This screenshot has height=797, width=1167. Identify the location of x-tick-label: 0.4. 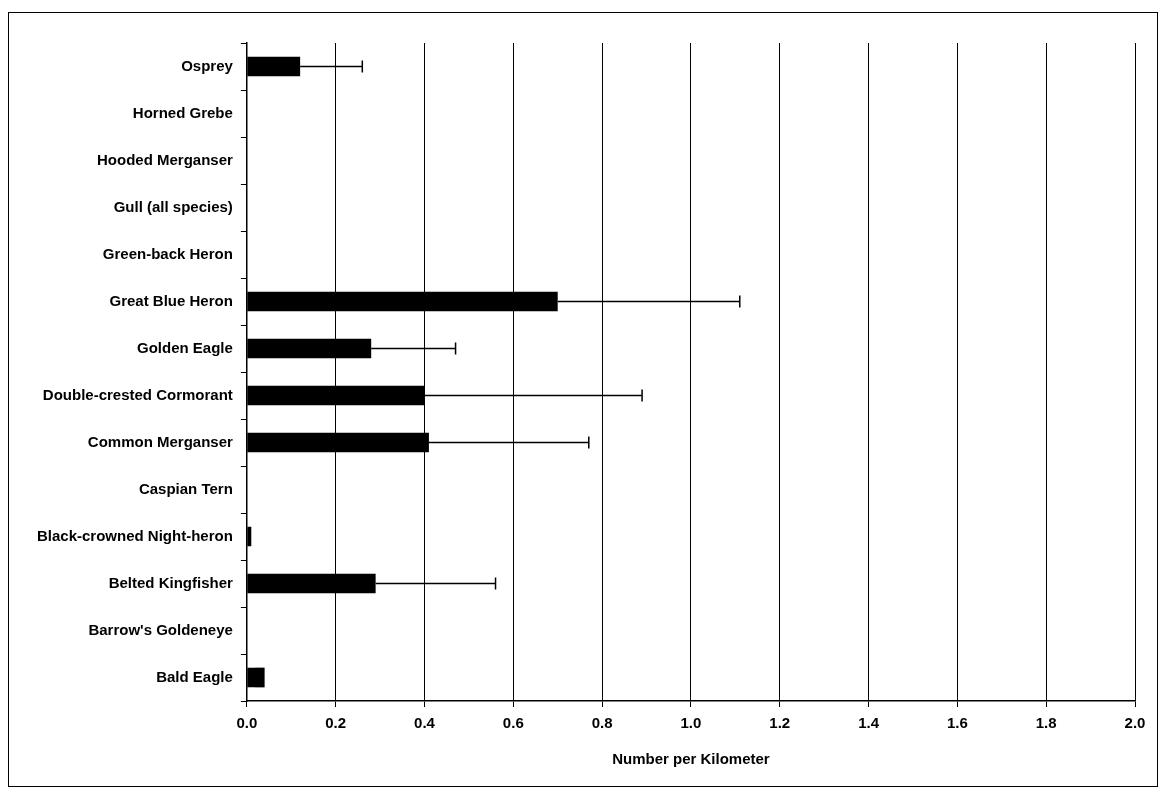
(425, 723).